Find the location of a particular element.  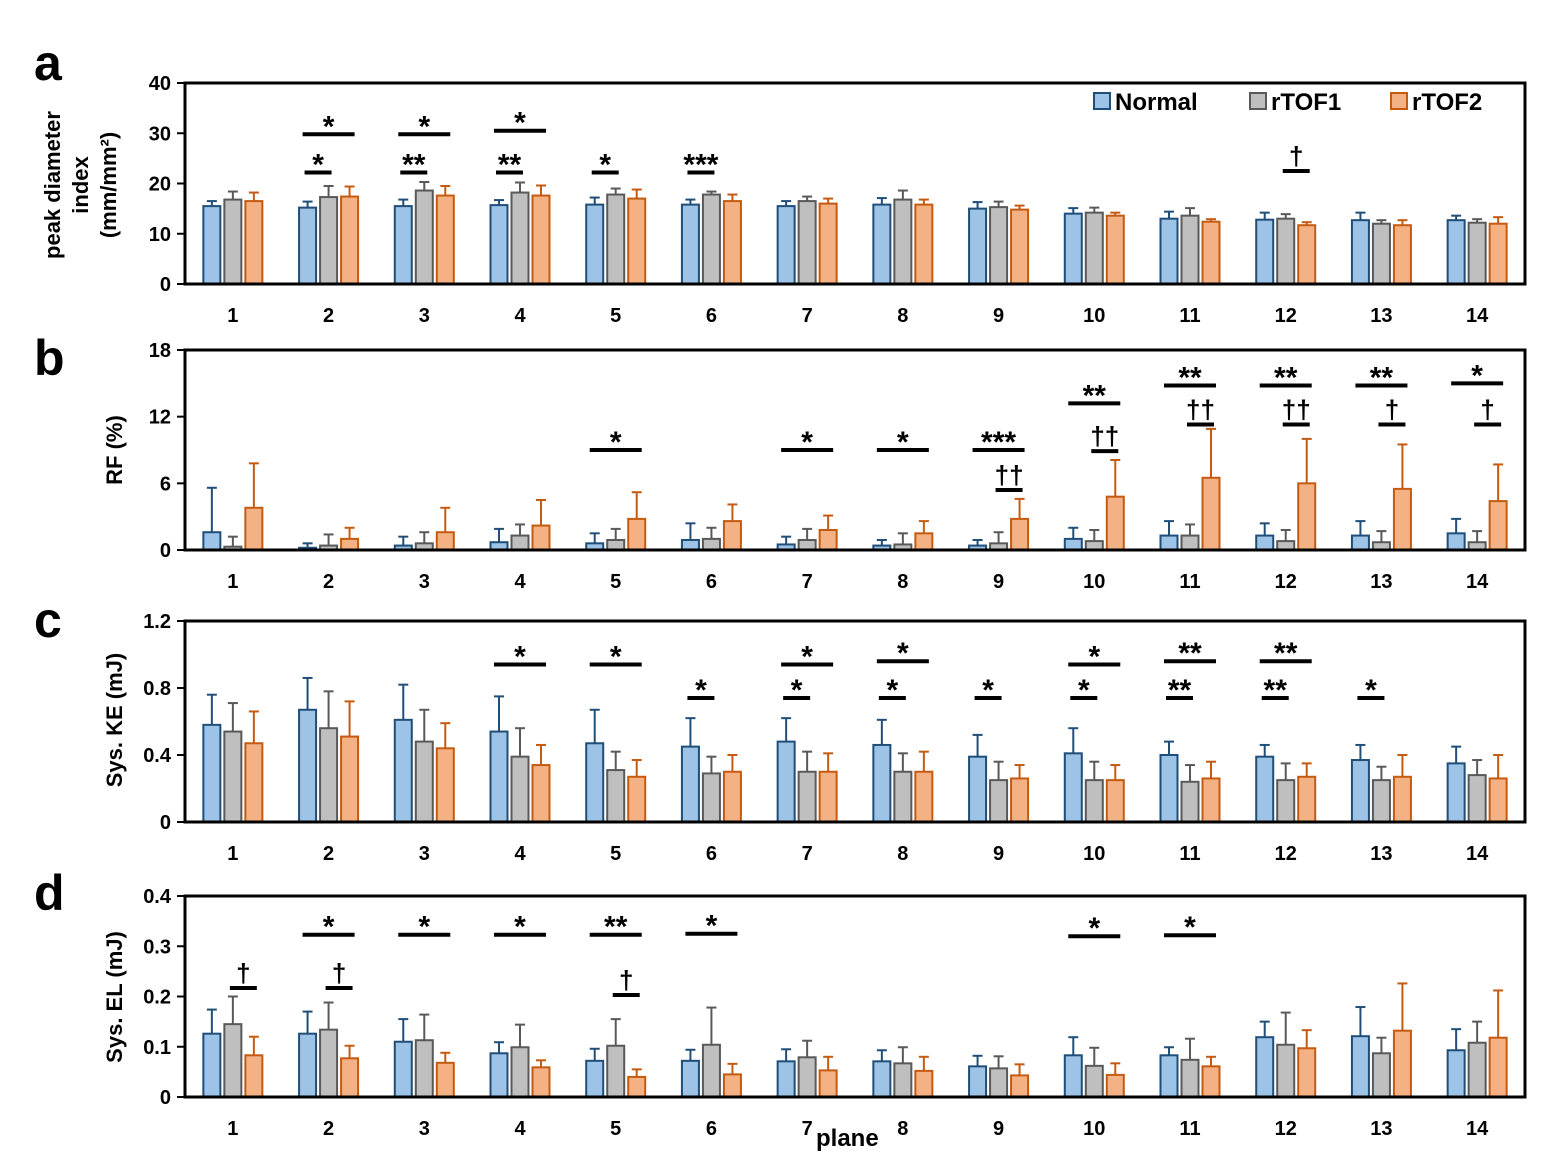

x-tick-label: 3 is located at coordinates (424, 316).